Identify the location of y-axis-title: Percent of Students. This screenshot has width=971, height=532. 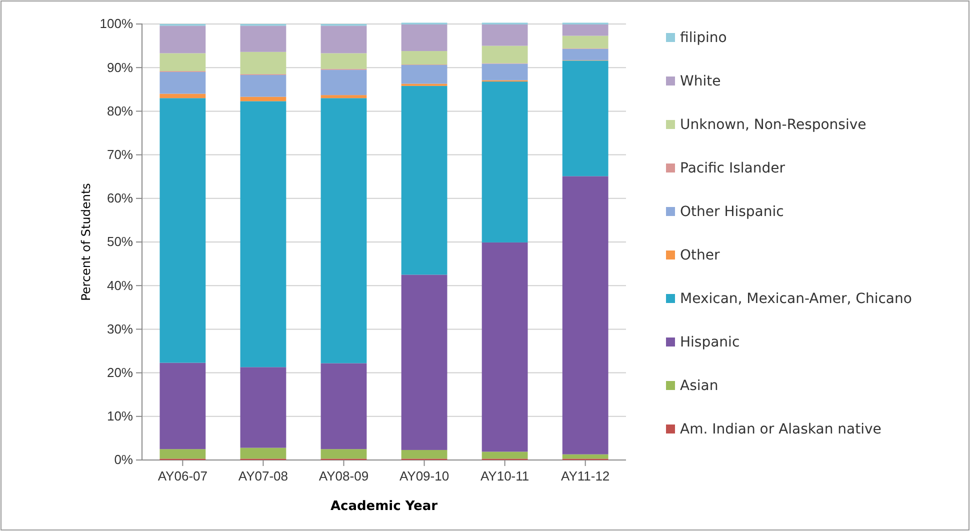
(86, 242).